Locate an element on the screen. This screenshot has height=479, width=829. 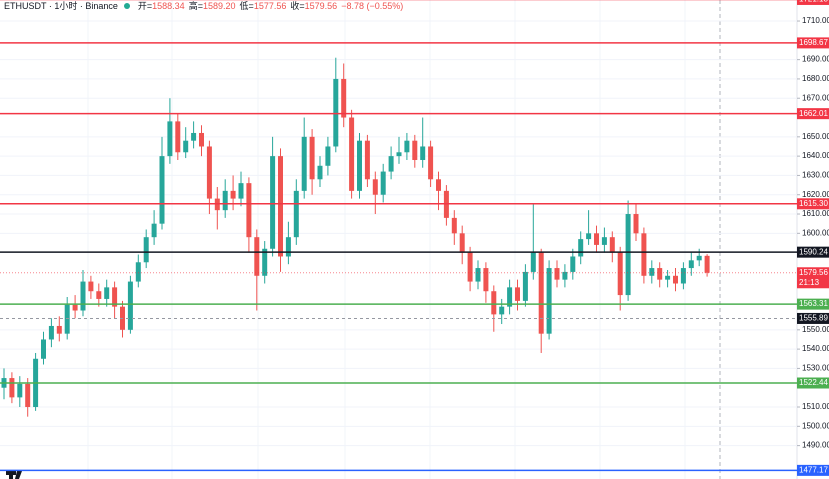
y-tick-label: 1550.00 is located at coordinates (815, 329).